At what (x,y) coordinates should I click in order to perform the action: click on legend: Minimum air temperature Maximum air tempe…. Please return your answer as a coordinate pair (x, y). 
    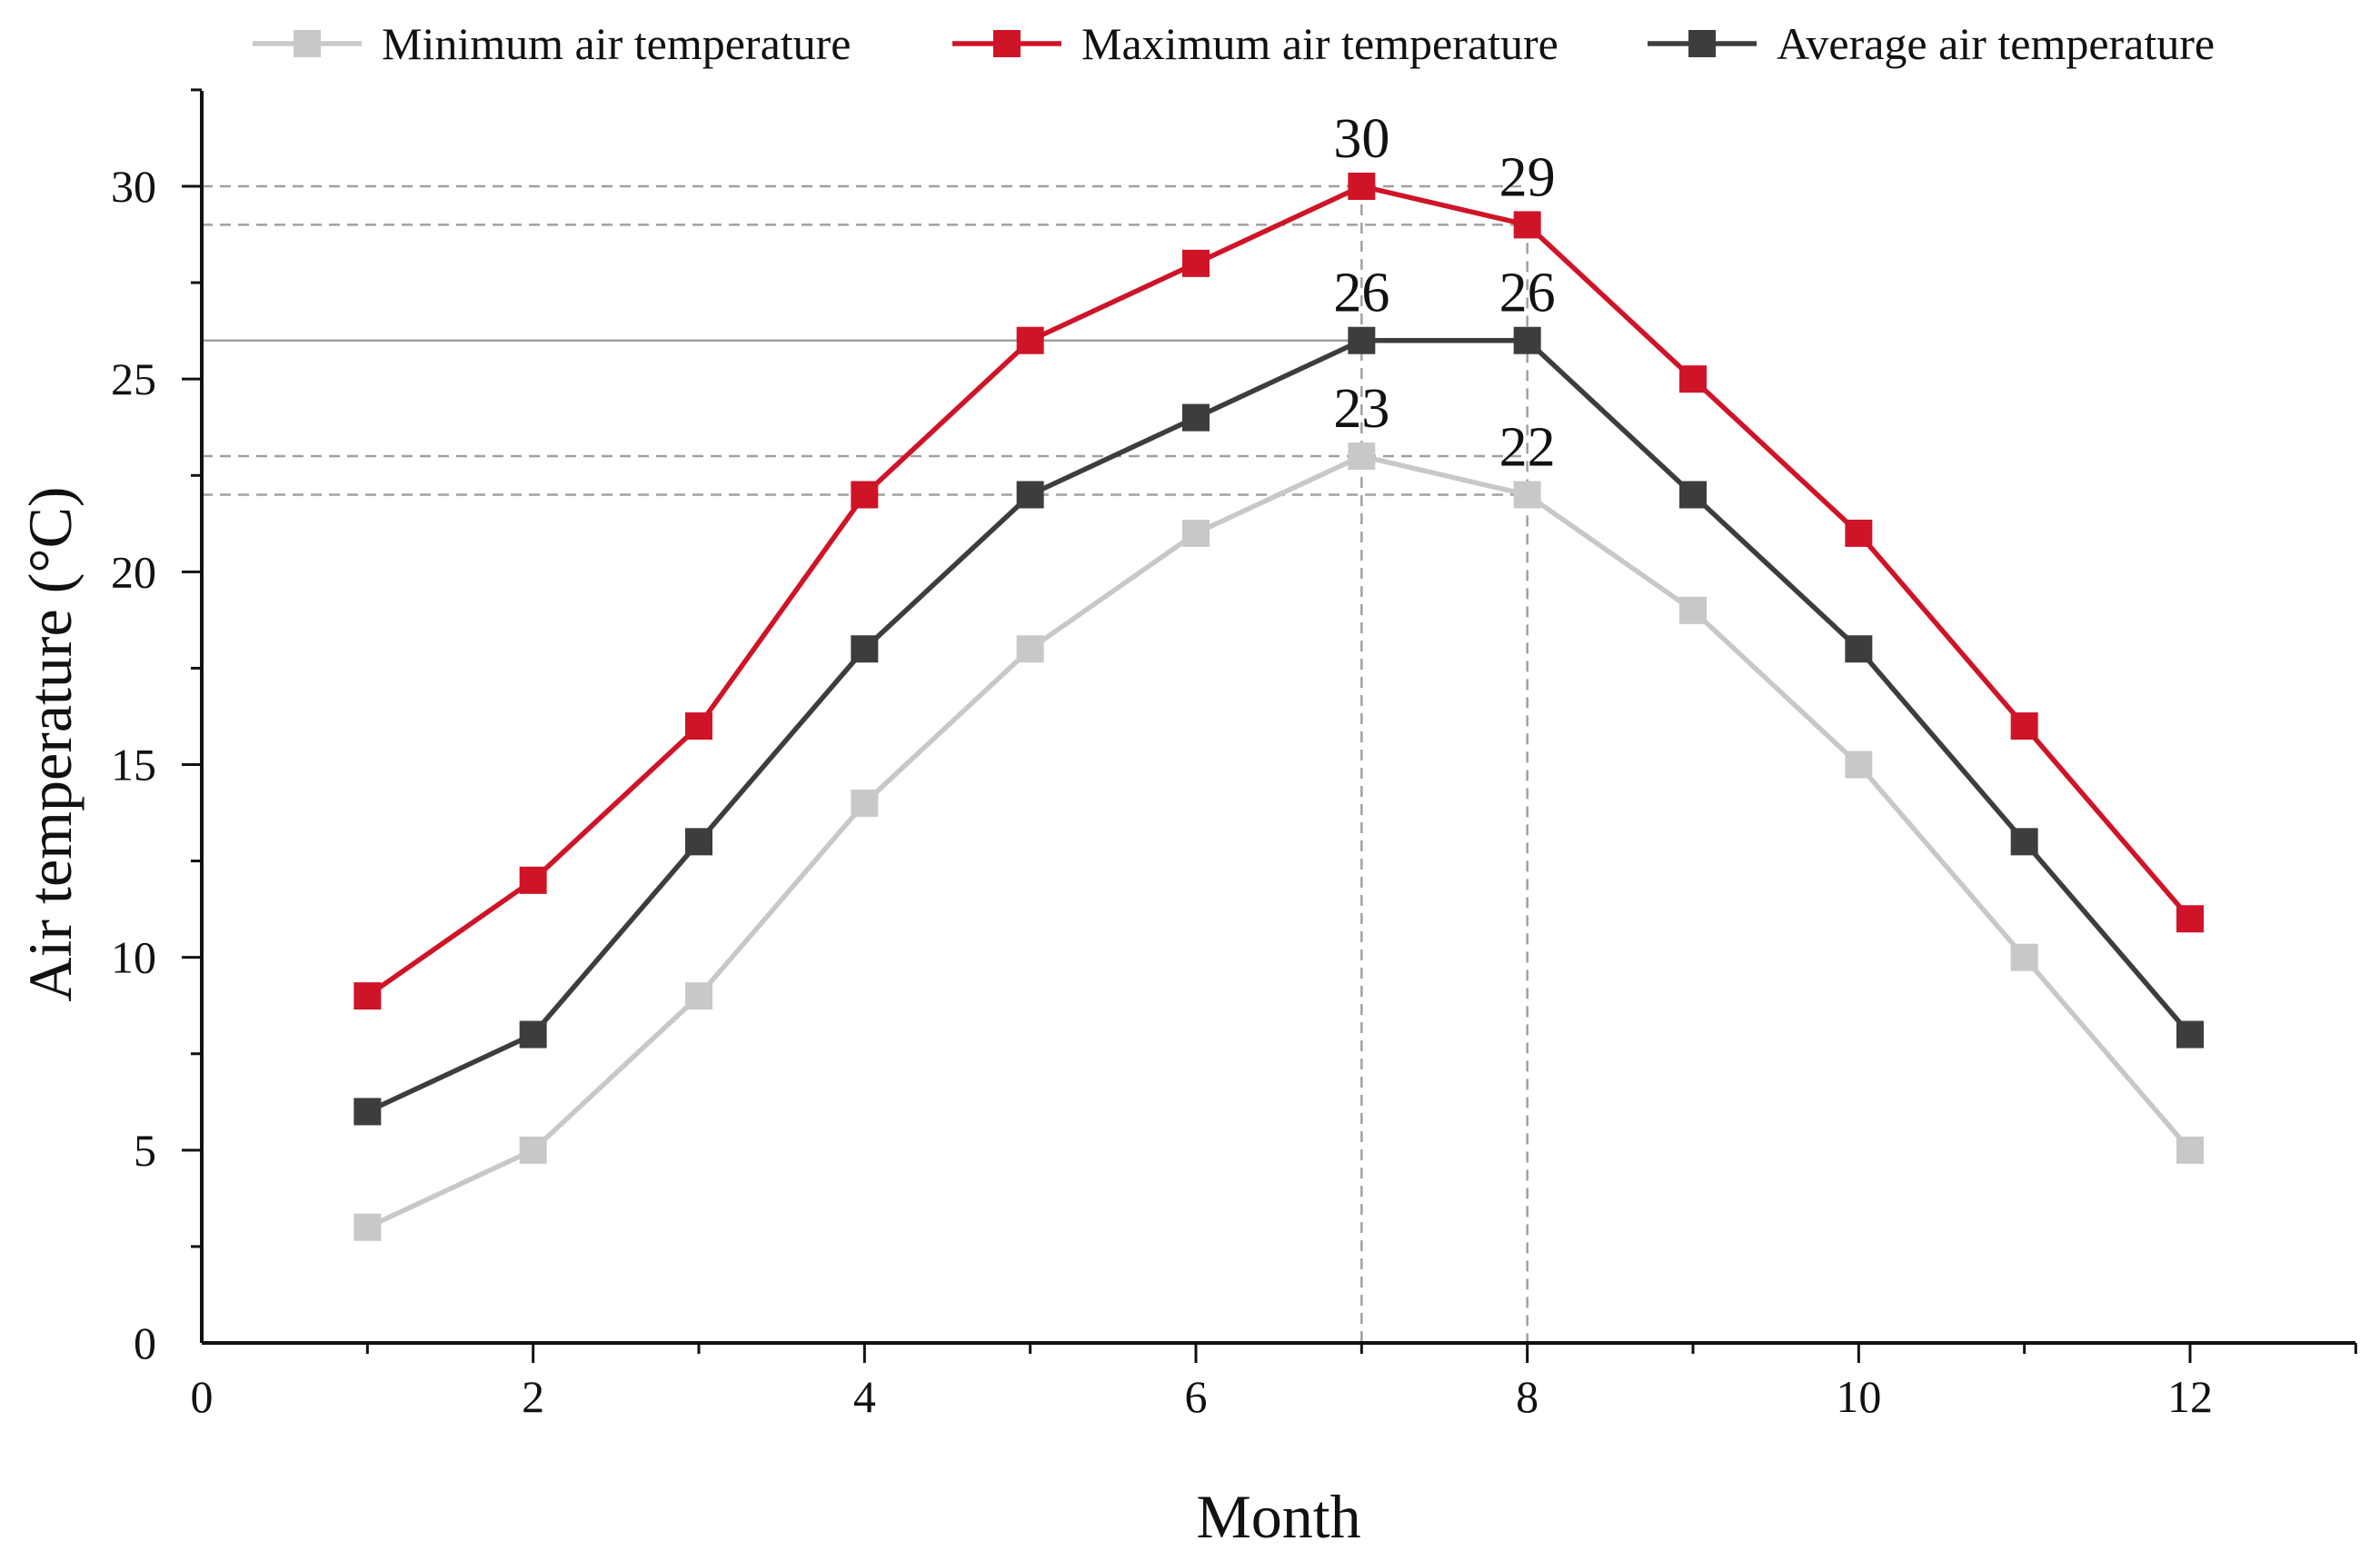
    Looking at the image, I should click on (1234, 43).